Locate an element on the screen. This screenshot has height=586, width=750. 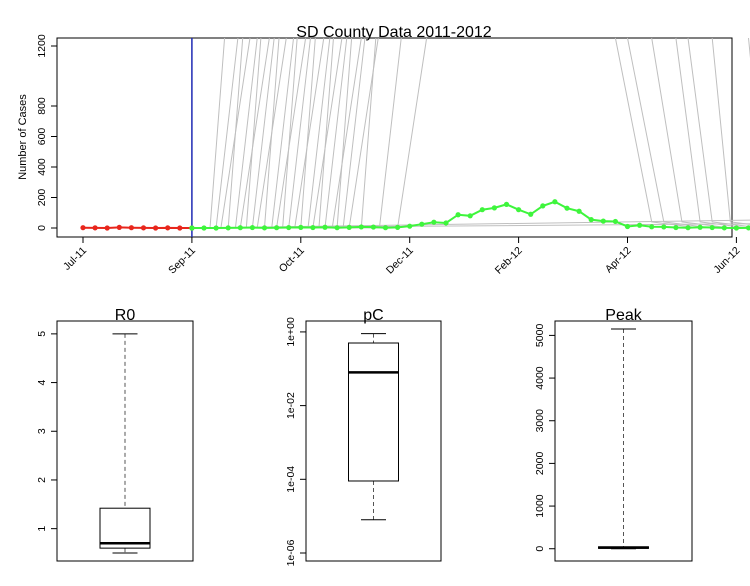
box-title: R0 is located at coordinates (125, 315).